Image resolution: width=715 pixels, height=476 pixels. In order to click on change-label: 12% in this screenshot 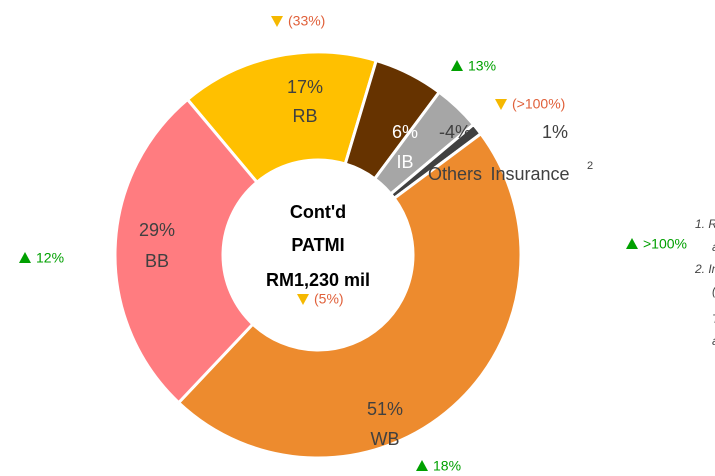, I will do `click(50, 258)`.